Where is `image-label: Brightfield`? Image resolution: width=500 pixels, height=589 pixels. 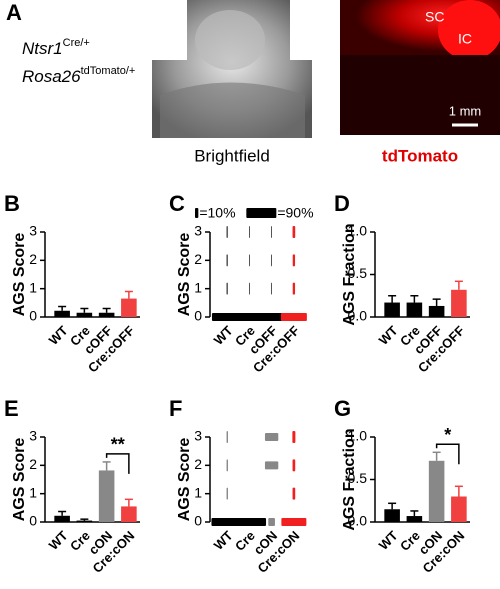 image-label: Brightfield is located at coordinates (232, 155).